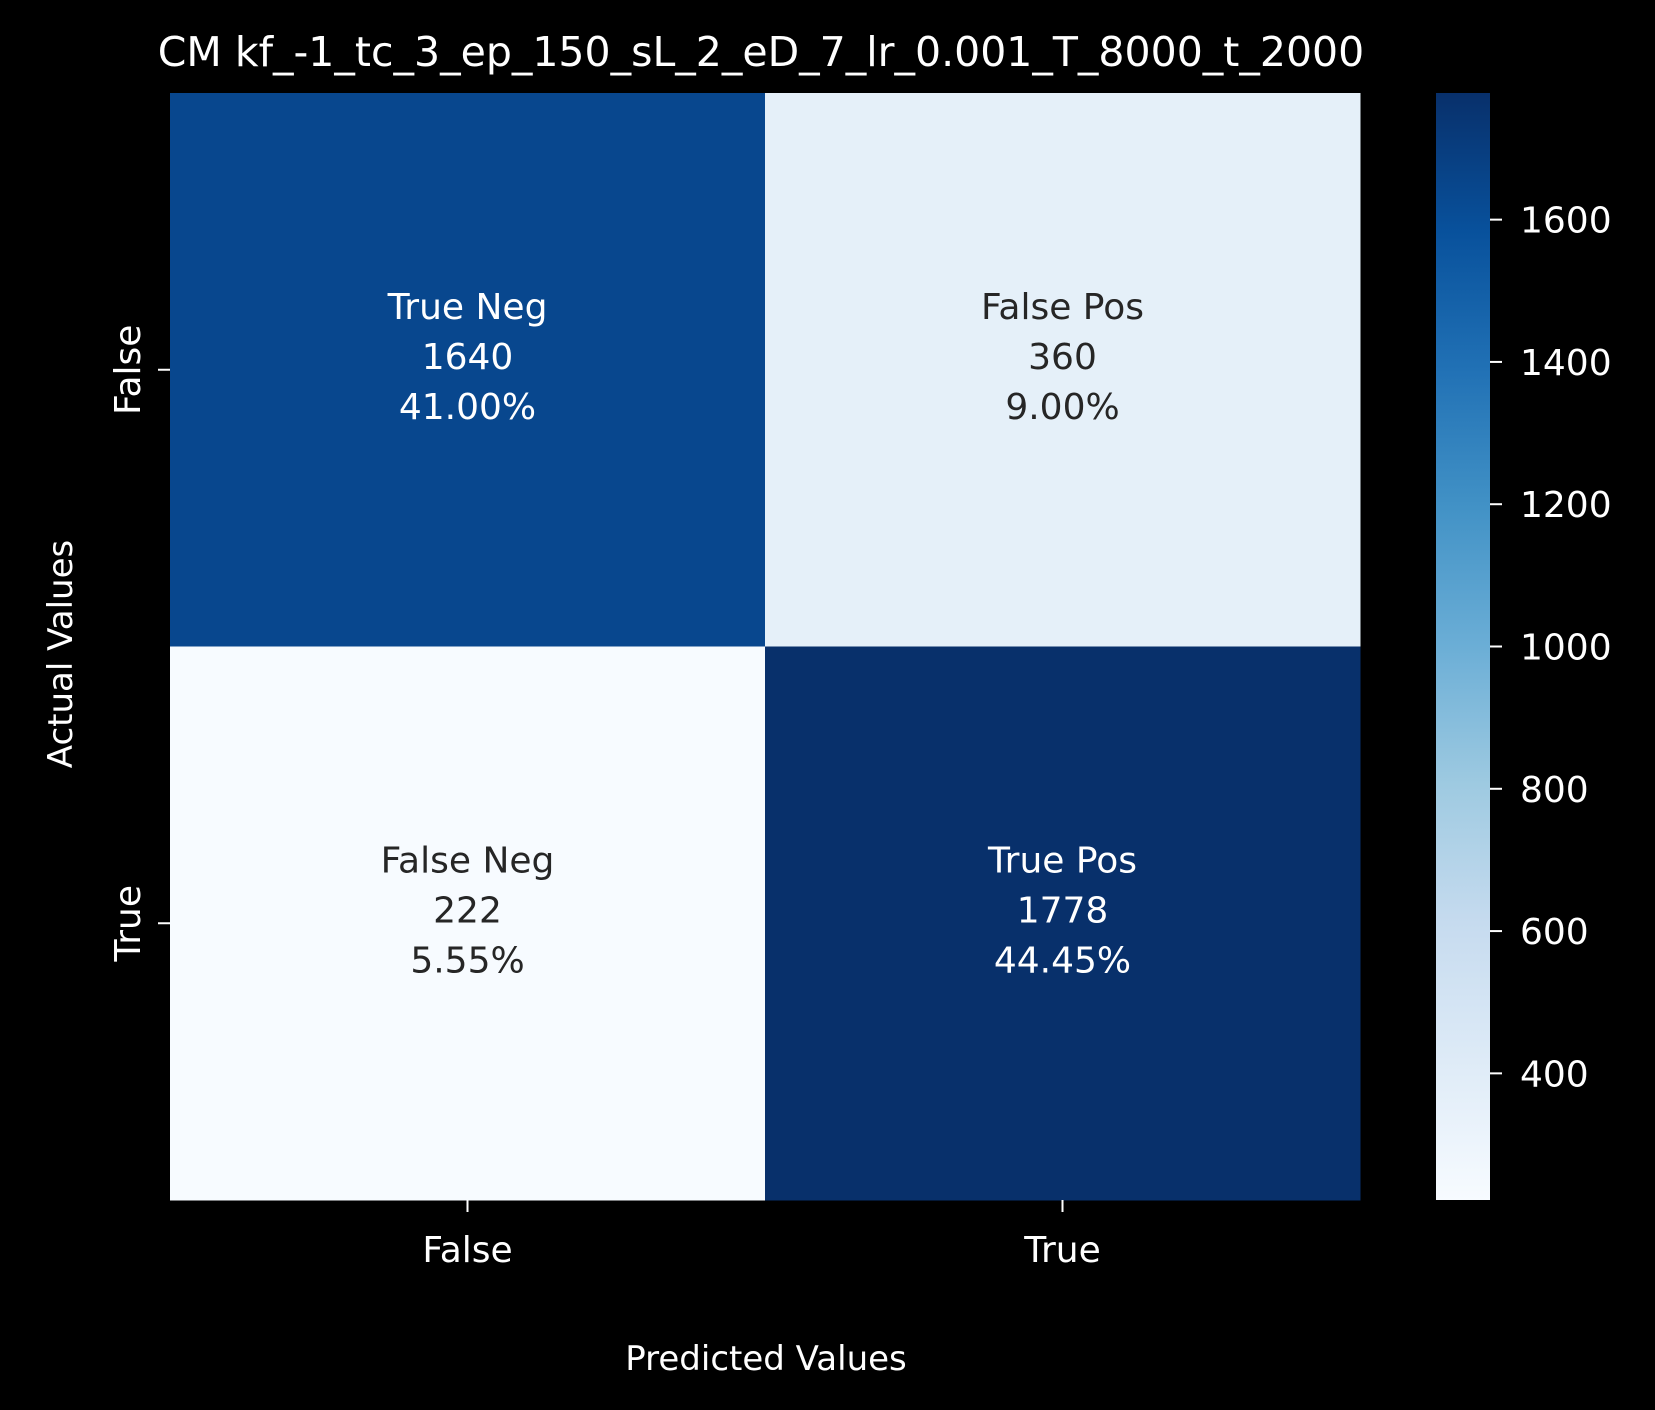 The width and height of the screenshot is (1655, 1410). Describe the element at coordinates (1062, 960) in the screenshot. I see `cell-percent: 44.45%` at that location.